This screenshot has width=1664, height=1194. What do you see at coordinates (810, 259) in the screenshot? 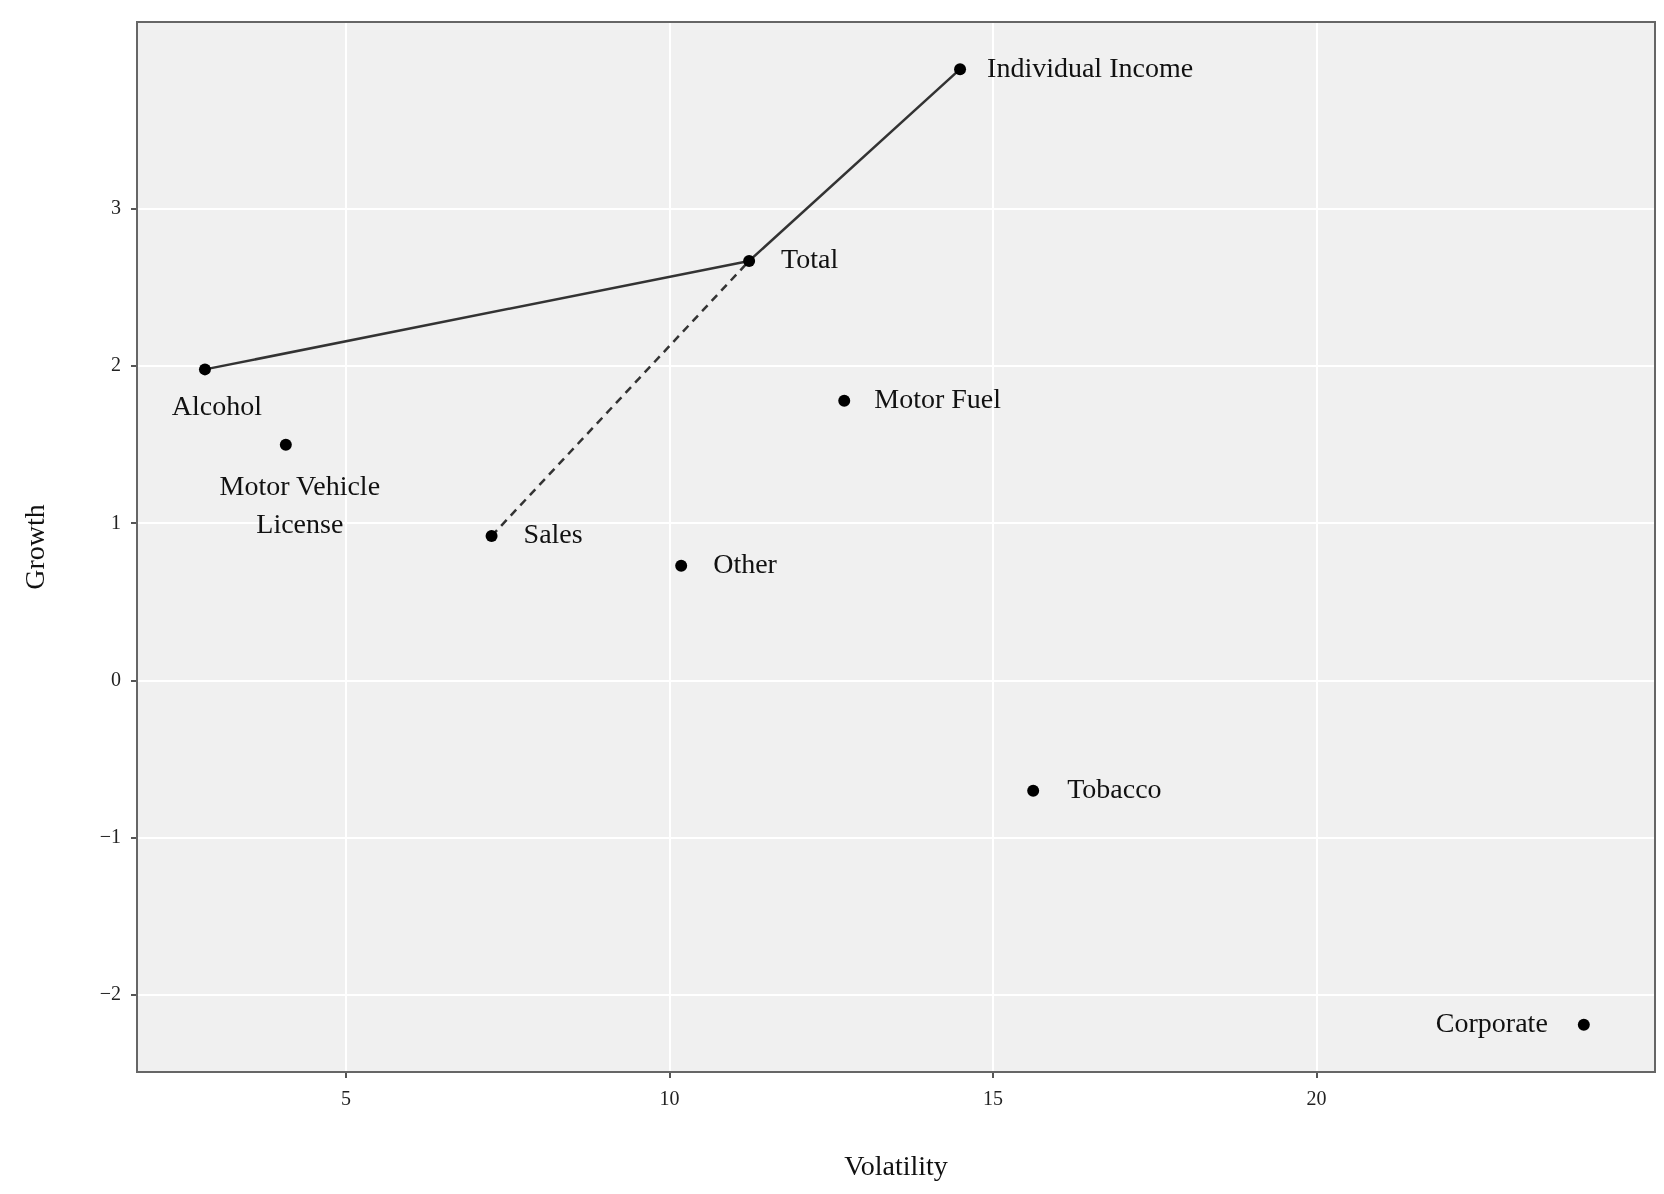
I see `annotation: Total` at bounding box center [810, 259].